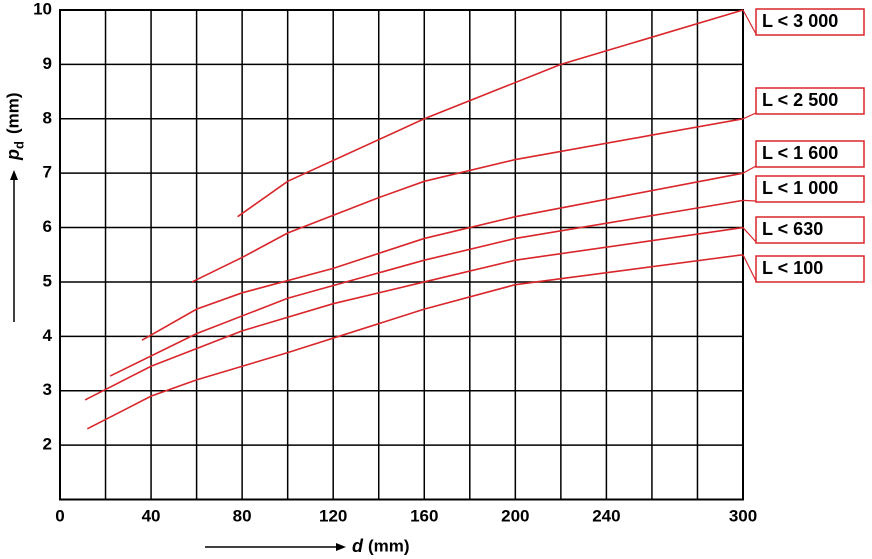 This screenshot has height=559, width=872. I want to click on x-axis-label: d, so click(358, 546).